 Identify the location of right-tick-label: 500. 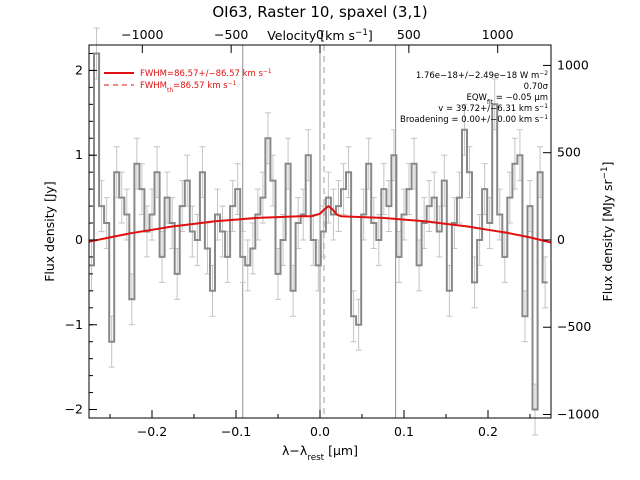
(569, 152).